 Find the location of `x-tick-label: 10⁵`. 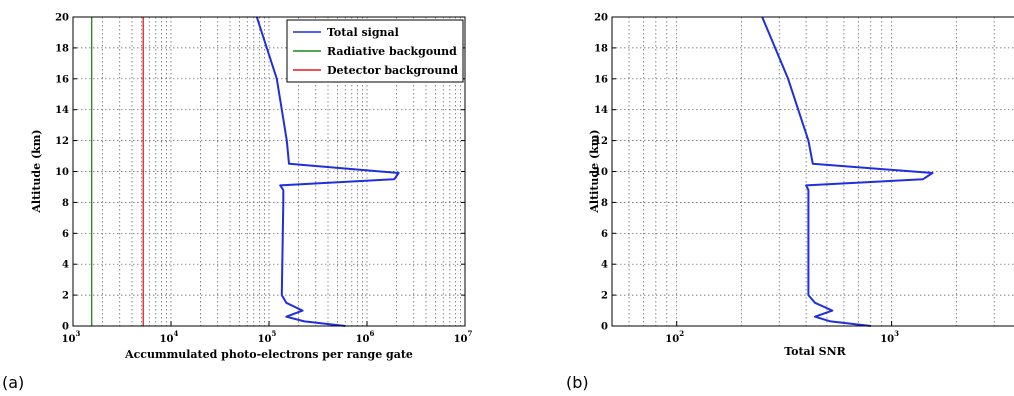

x-tick-label: 10⁵ is located at coordinates (267, 337).